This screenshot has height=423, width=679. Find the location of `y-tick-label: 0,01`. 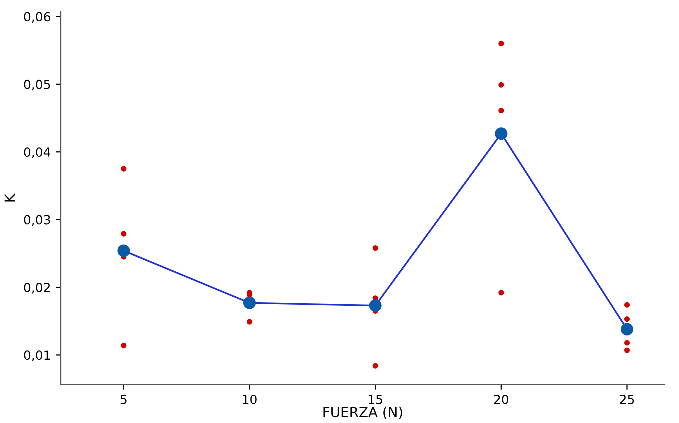

y-tick-label: 0,01 is located at coordinates (37, 356).